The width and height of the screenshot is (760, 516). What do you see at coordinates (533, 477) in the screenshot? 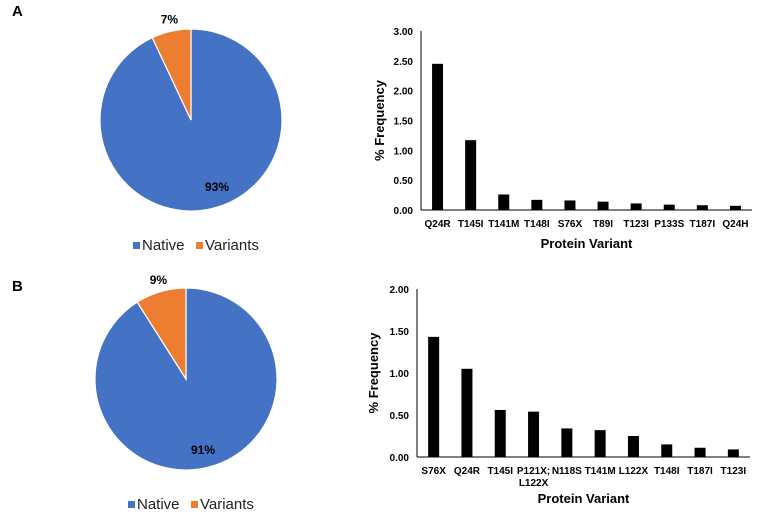
I see `x-tick-label: P121X; L122X` at bounding box center [533, 477].